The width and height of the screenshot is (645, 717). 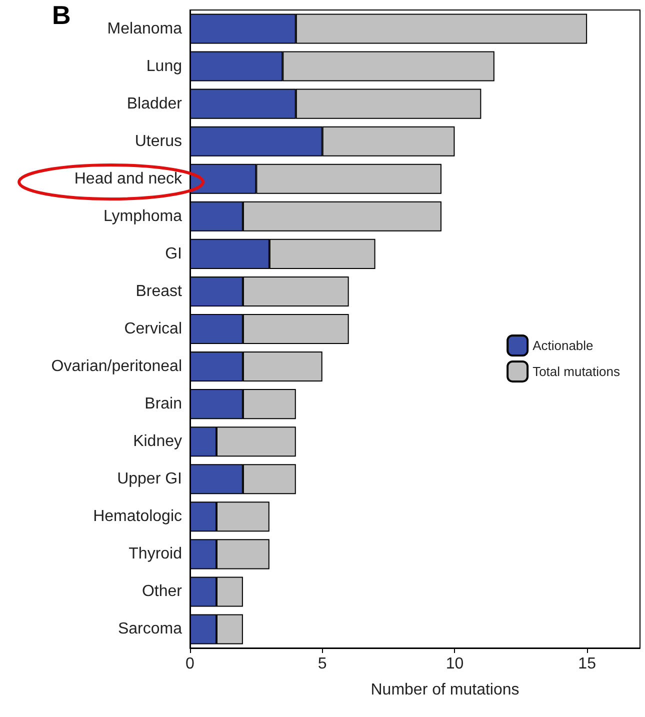 I want to click on y-tick-label: Uterus, so click(x=158, y=141).